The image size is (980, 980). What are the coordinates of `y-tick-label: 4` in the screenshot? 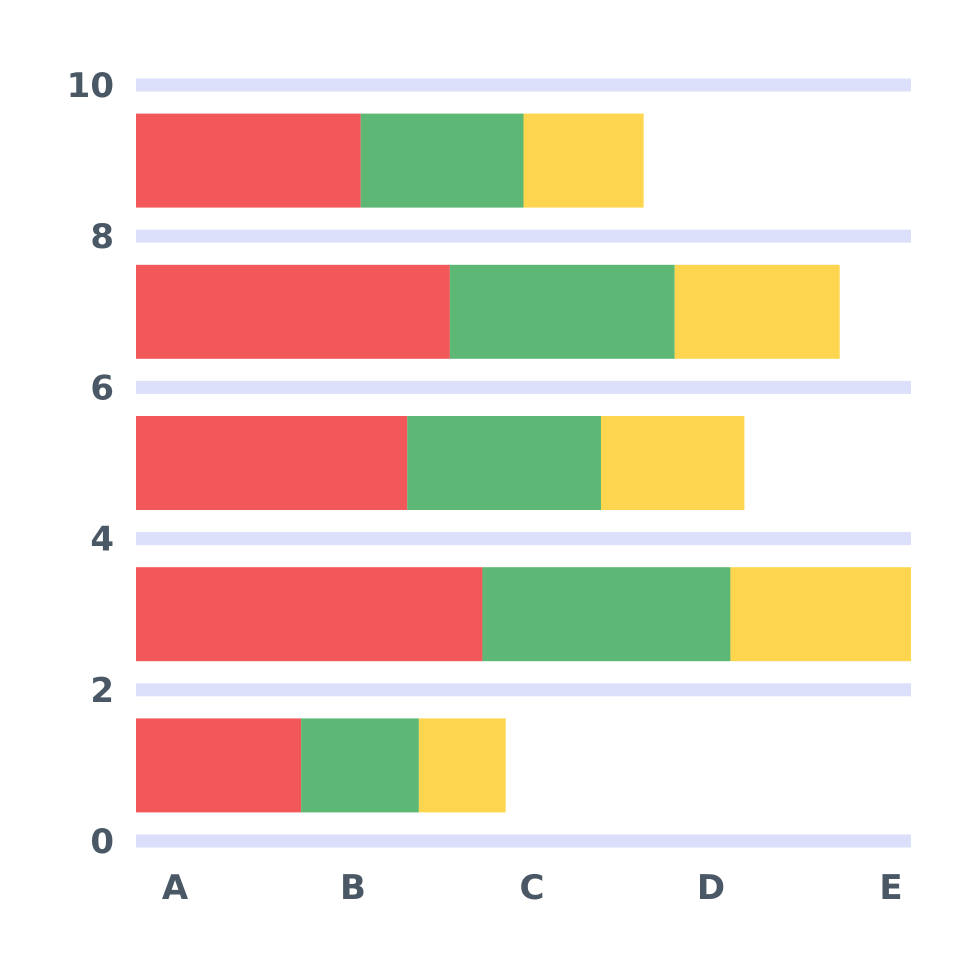 It's located at (102, 540).